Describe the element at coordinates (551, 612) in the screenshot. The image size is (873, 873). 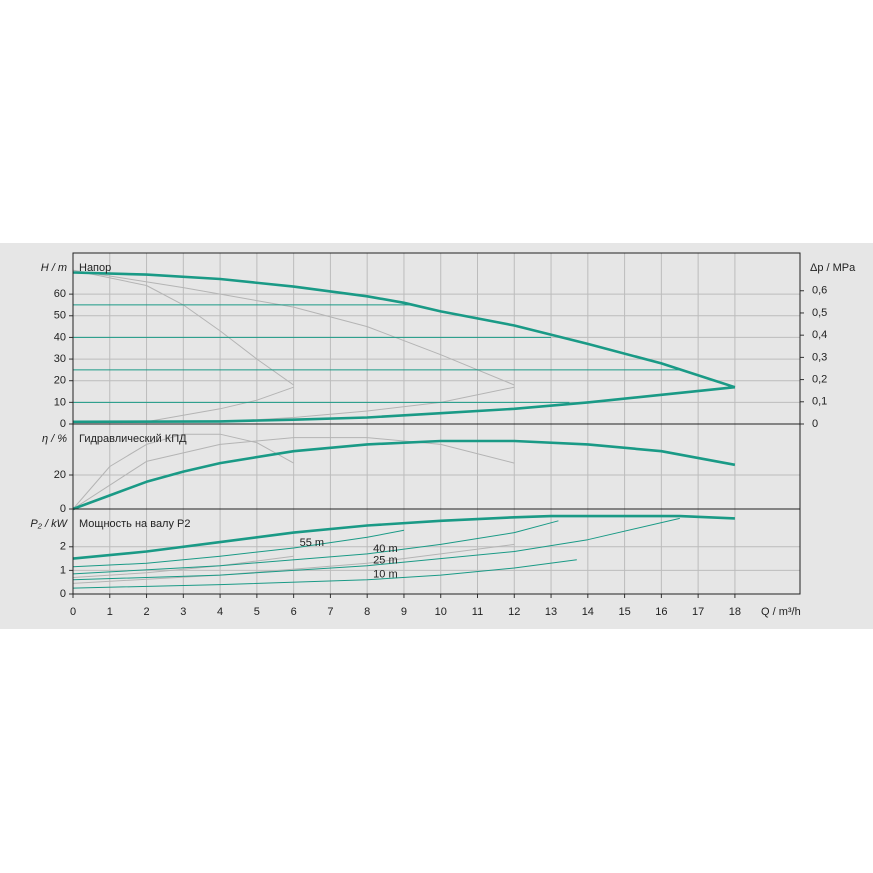
I see `x-tick-label: 13` at that location.